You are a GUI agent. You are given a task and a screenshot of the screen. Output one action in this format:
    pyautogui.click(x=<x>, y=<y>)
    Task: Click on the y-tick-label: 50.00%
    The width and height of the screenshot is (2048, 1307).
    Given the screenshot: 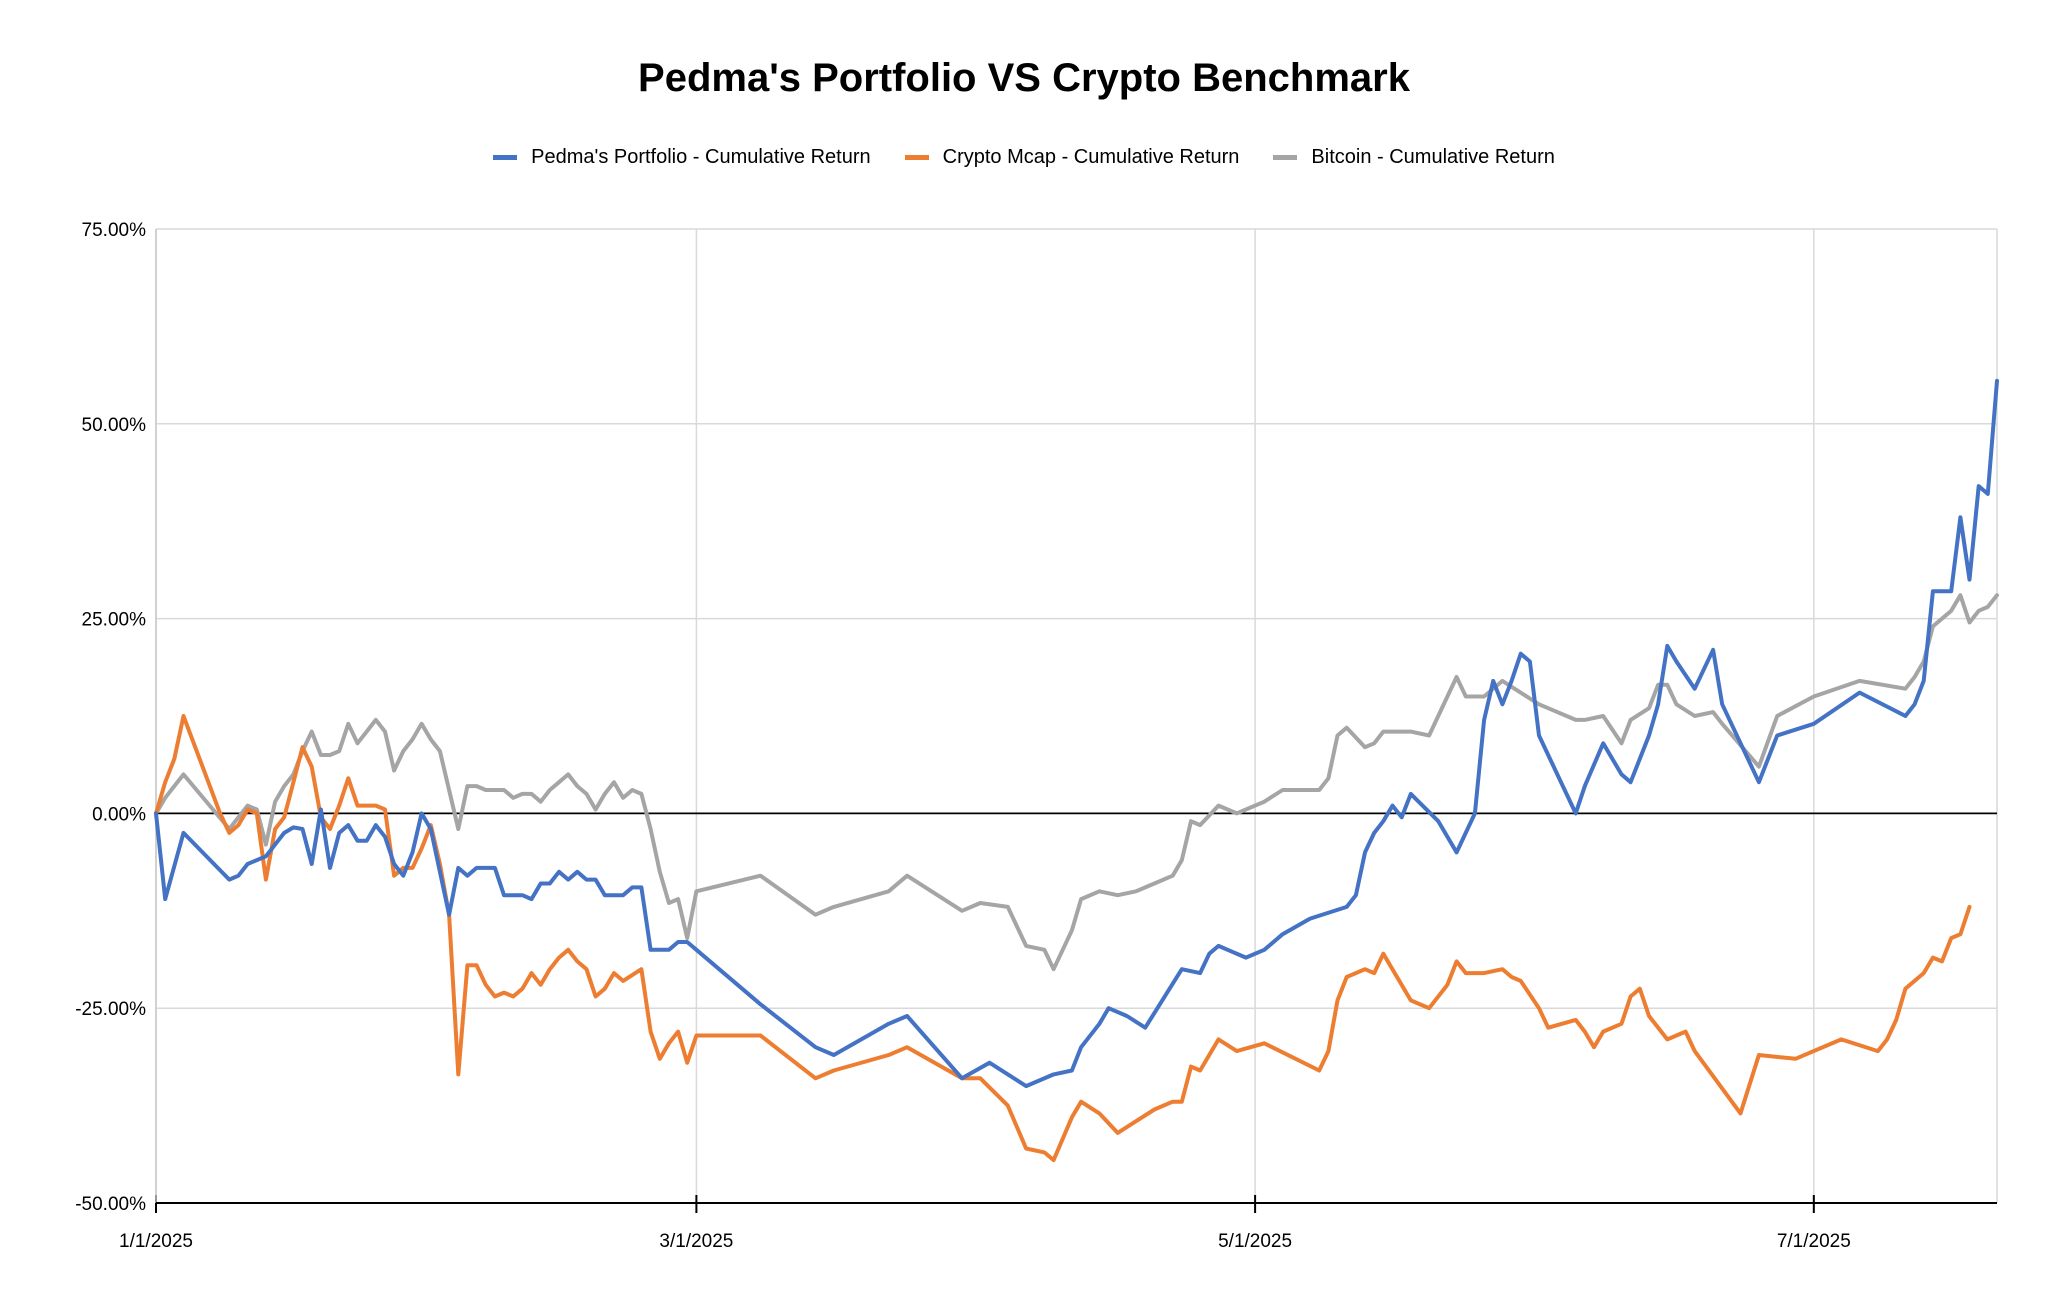 What is the action you would take?
    pyautogui.click(x=114, y=425)
    